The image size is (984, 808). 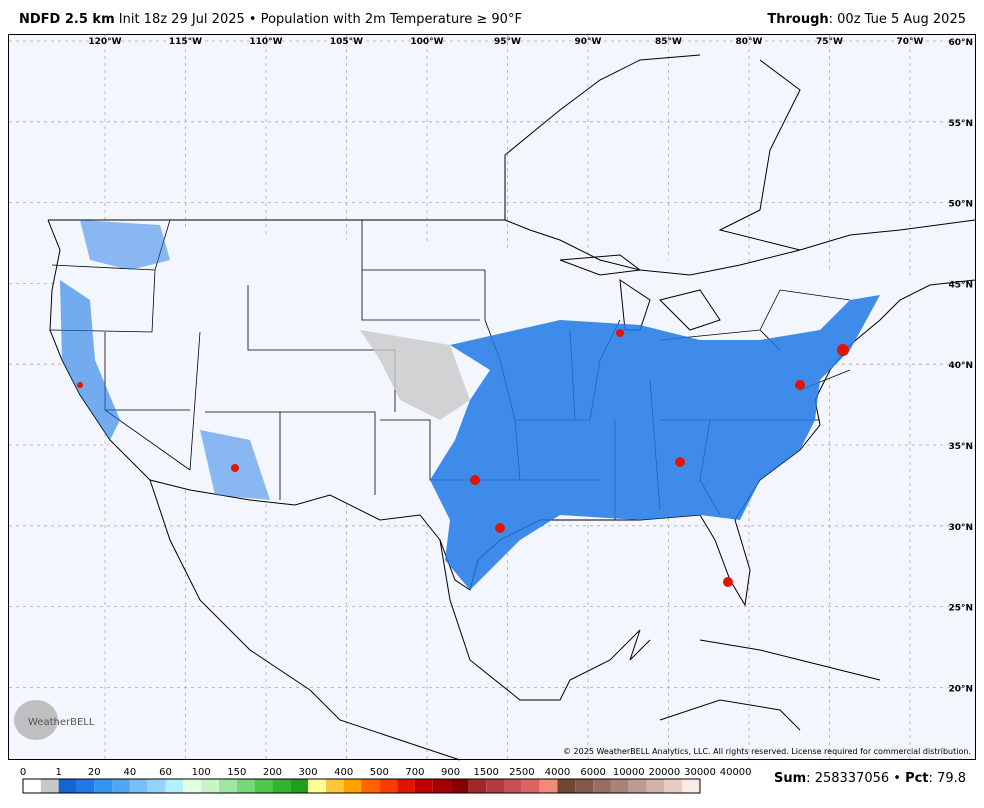 I want to click on through-value: 00z Tue 5 Aug 2025, so click(x=901, y=19).